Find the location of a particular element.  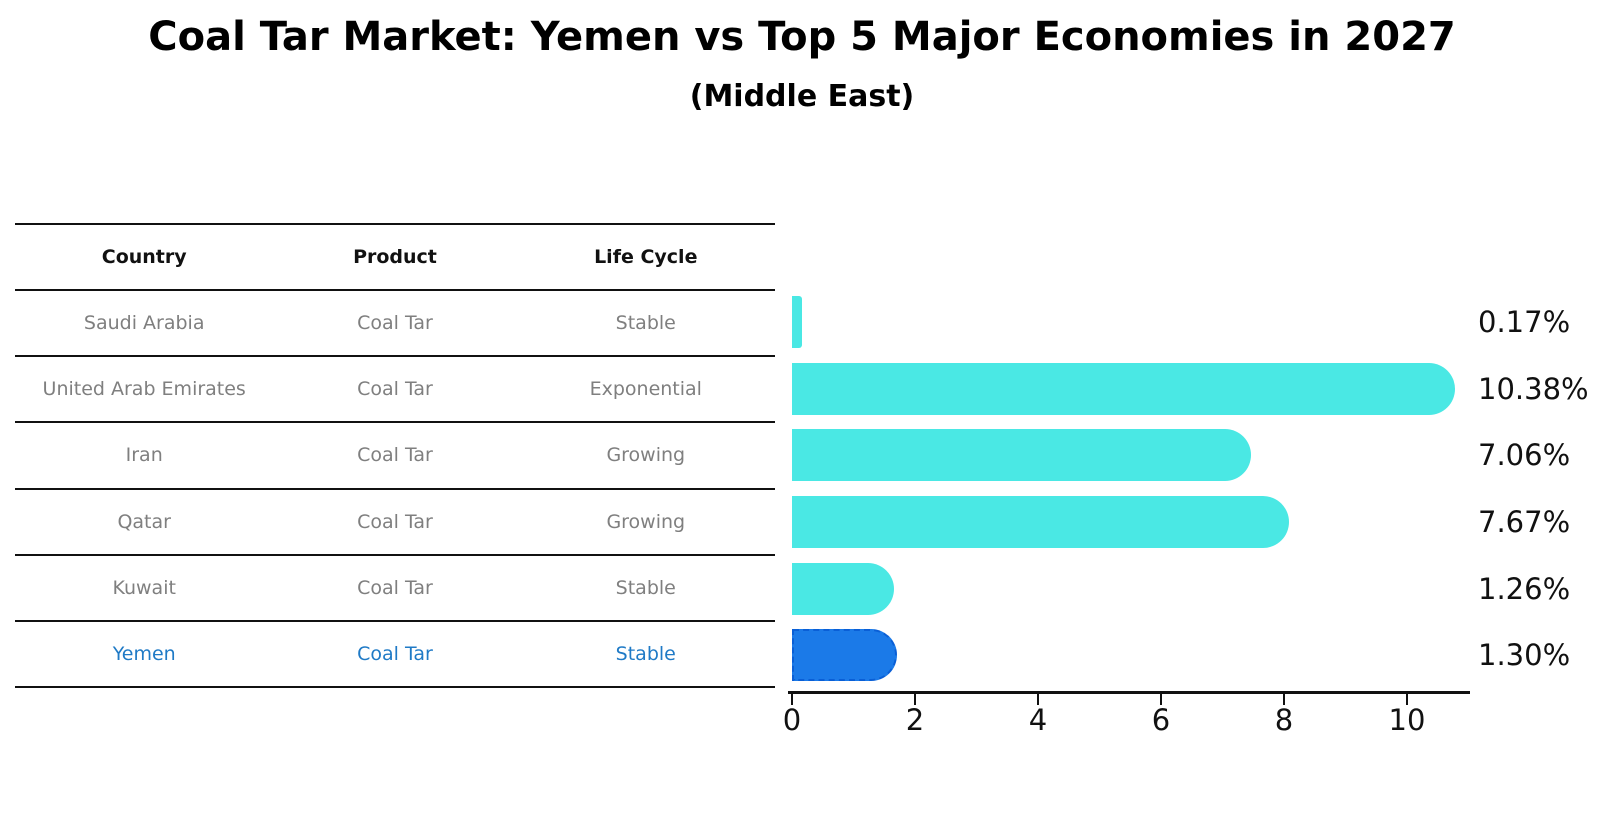

cell-country: United Arab Emirates is located at coordinates (144, 389).